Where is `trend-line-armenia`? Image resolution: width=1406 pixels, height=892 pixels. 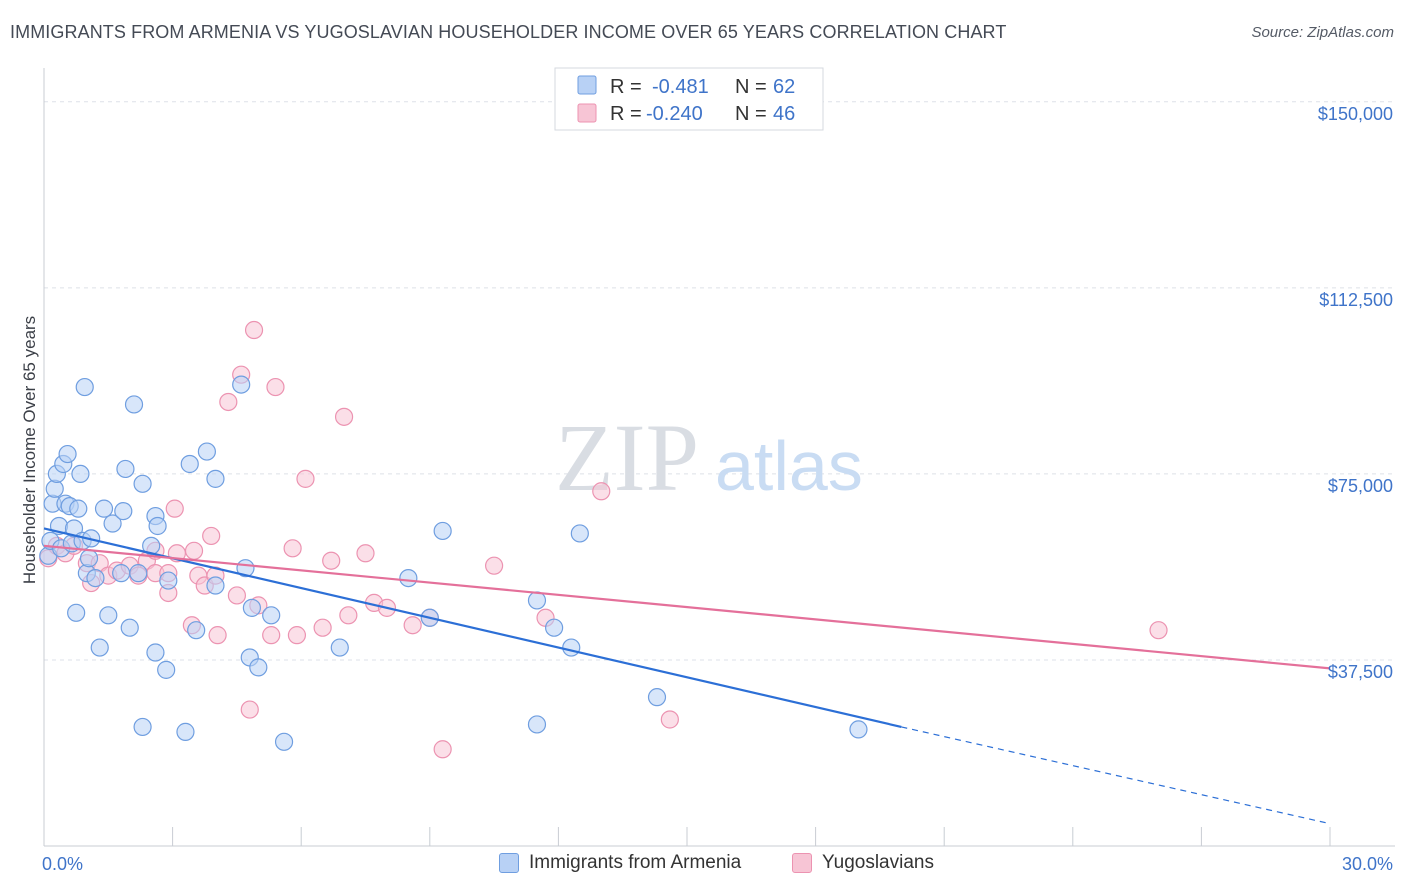 trend-line-armenia is located at coordinates (472, 628).